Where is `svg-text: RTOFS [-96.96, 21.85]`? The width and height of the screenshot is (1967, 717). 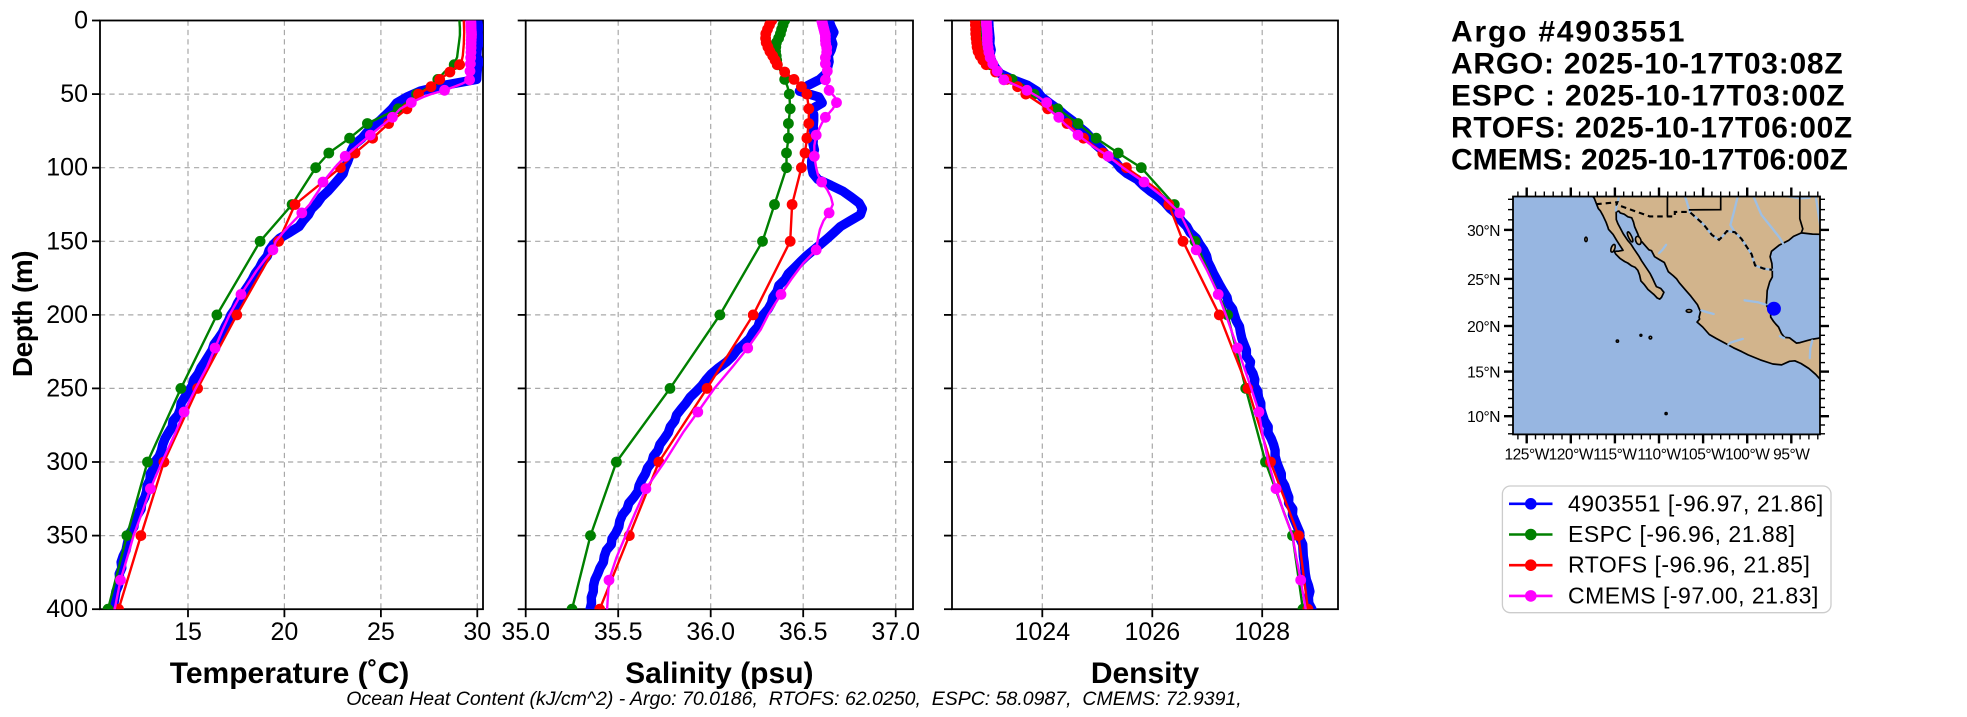
svg-text: RTOFS [-96.96, 21.85] is located at coordinates (1689, 565).